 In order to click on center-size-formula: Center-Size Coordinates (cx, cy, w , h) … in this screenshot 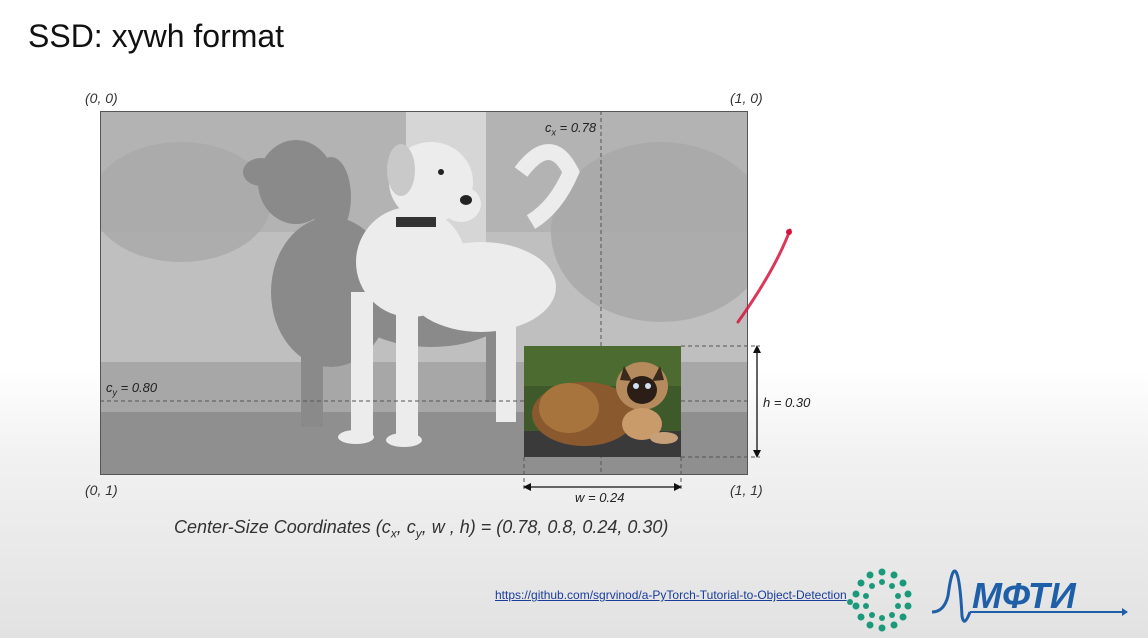, I will do `click(421, 529)`.